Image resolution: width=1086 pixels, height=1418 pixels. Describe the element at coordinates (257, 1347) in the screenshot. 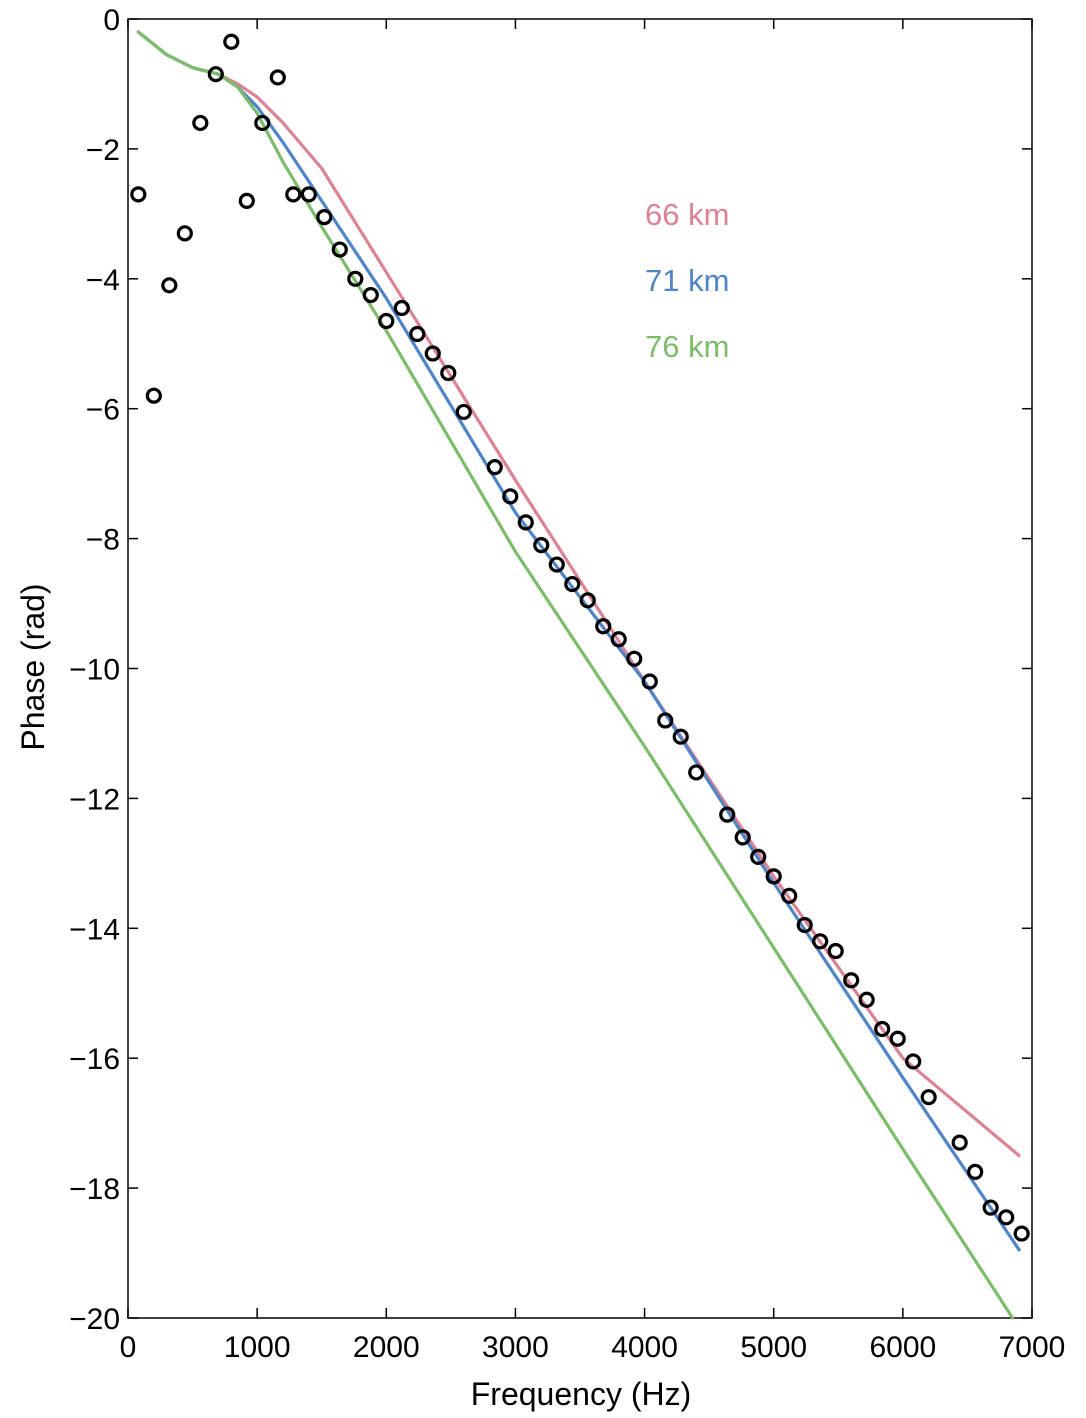

I see `x-tick-label: 1000` at that location.